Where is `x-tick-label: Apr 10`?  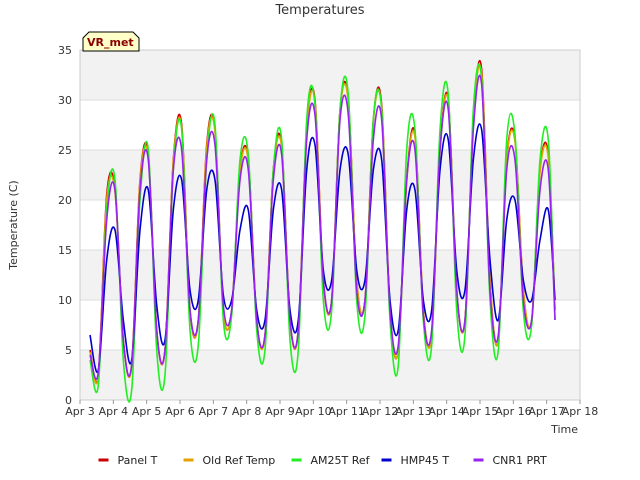 x-tick-label: Apr 10 is located at coordinates (313, 411).